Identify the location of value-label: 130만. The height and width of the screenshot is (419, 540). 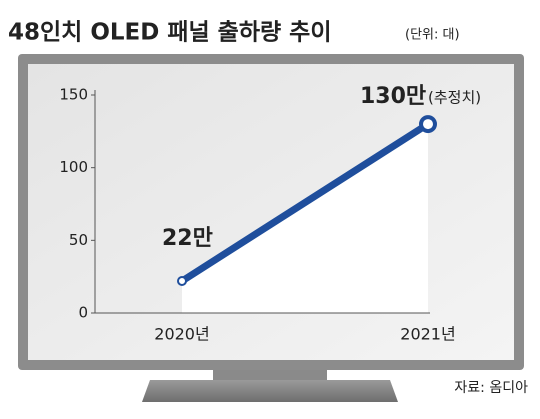
(393, 96).